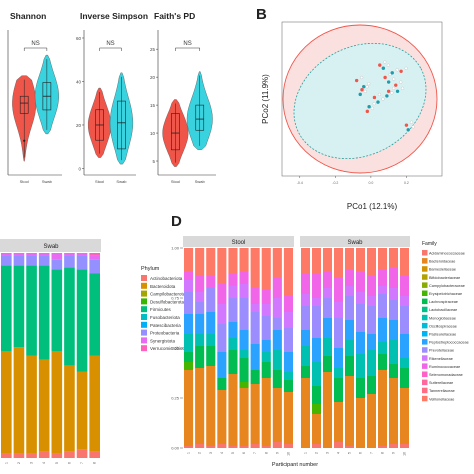  What do you see at coordinates (367, 111) in the screenshot?
I see `stool-point` at bounding box center [367, 111].